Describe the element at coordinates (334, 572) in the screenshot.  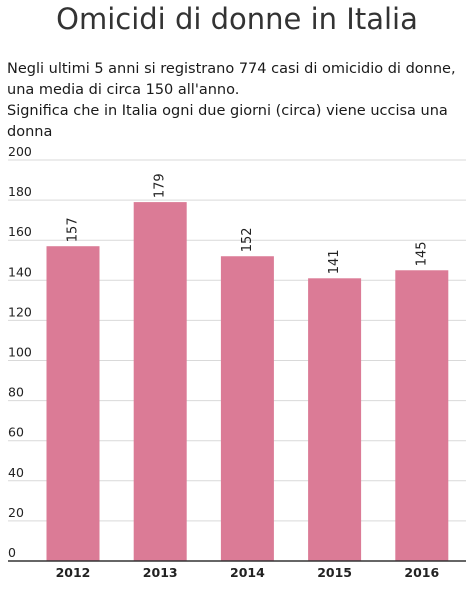
I see `x-tick-label: 2015` at that location.